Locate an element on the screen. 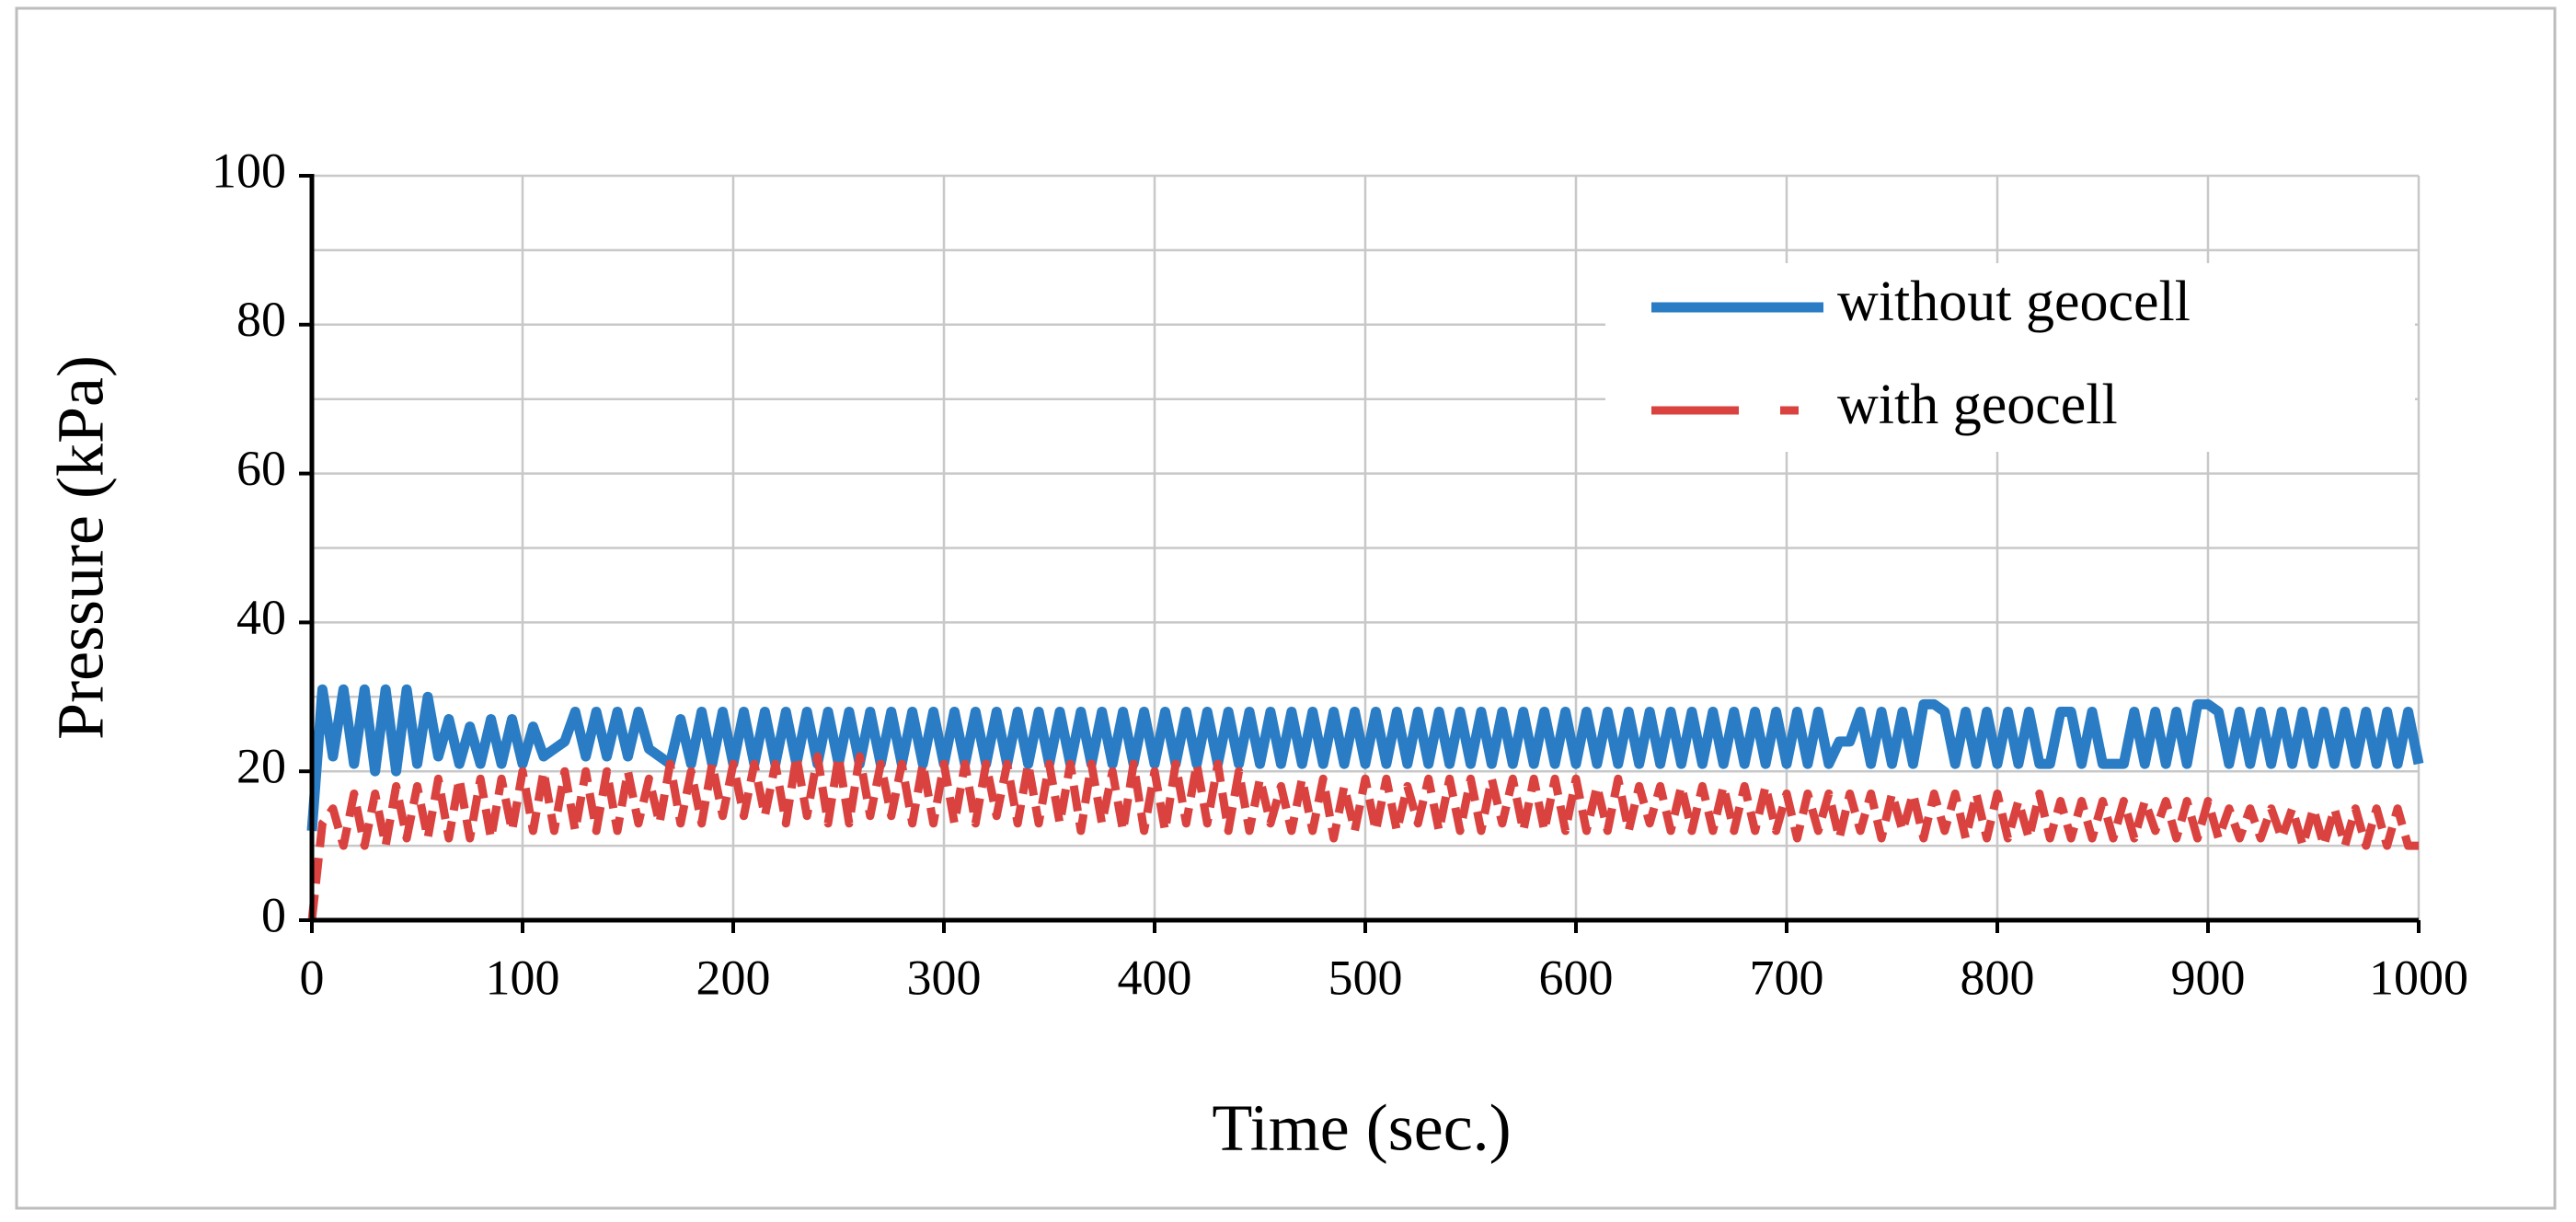 The image size is (2576, 1222). x-axis-title: Time (sec.) is located at coordinates (1361, 1128).